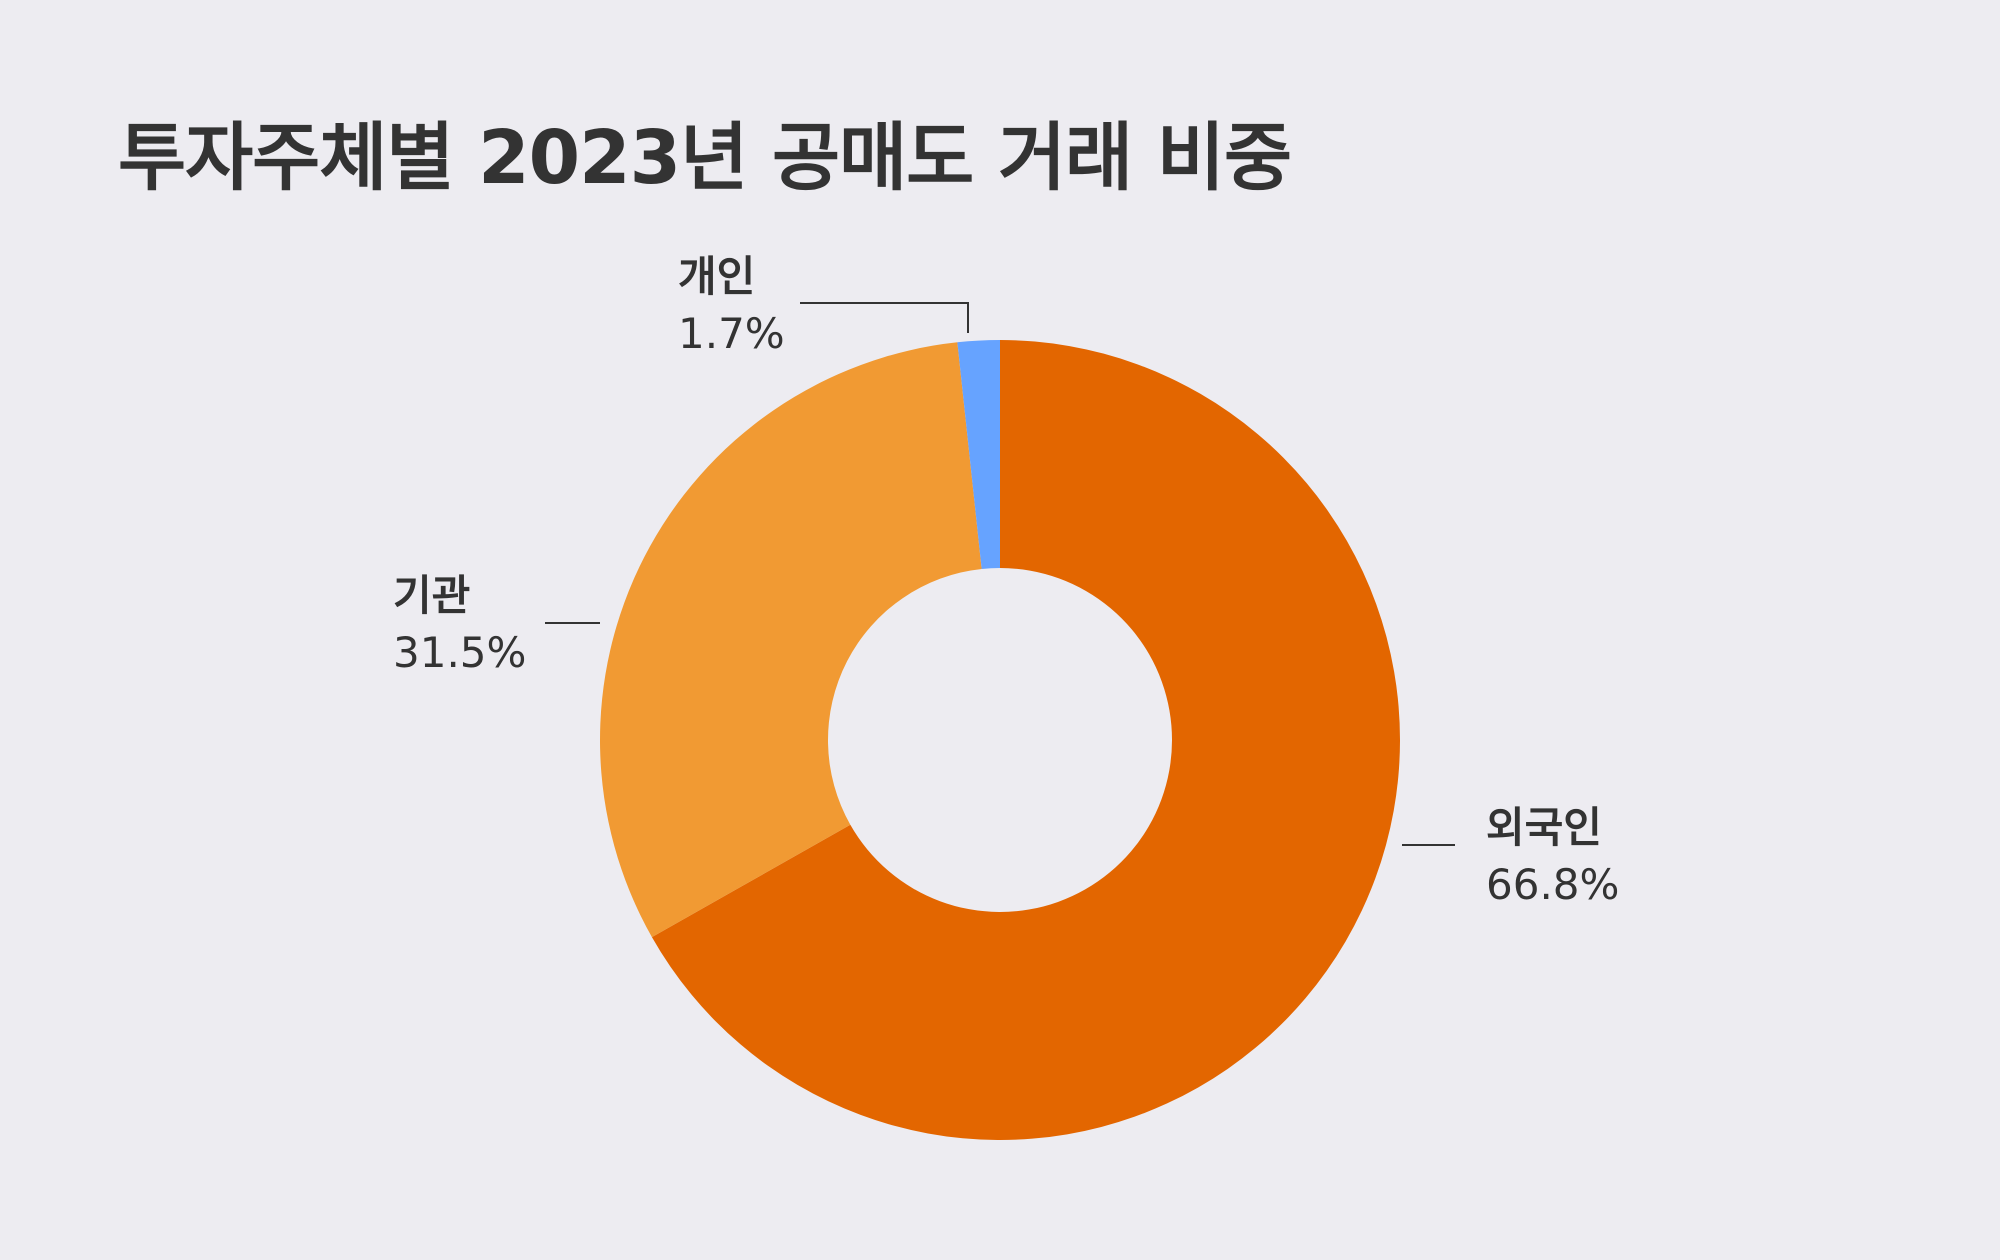  I want to click on slice-value-1: 66.8%, so click(1552, 884).